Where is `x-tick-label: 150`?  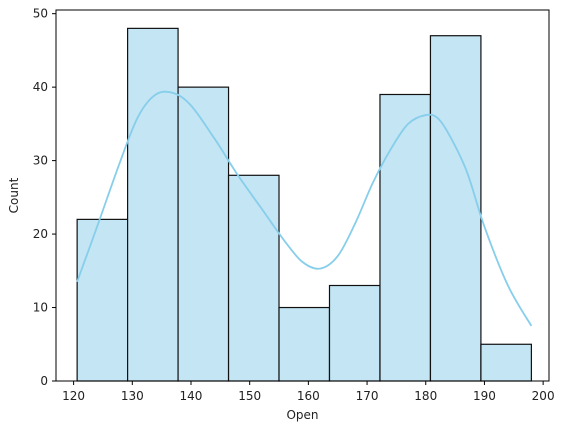
x-tick-label: 150 is located at coordinates (249, 396).